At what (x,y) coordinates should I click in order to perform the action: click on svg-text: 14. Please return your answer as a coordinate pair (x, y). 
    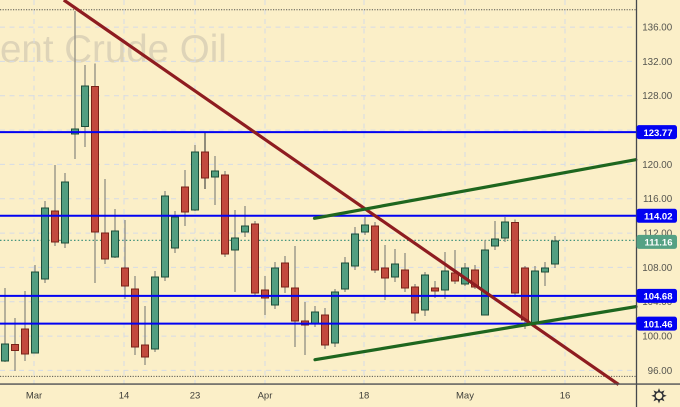
    Looking at the image, I should click on (124, 396).